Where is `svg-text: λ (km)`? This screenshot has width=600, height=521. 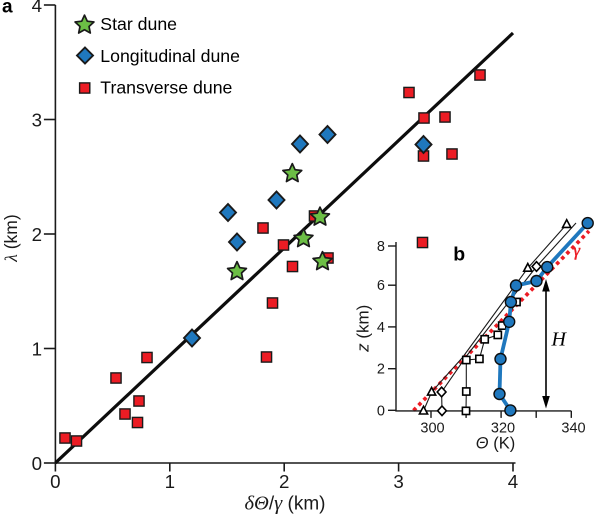 svg-text: λ (km) is located at coordinates (11, 238).